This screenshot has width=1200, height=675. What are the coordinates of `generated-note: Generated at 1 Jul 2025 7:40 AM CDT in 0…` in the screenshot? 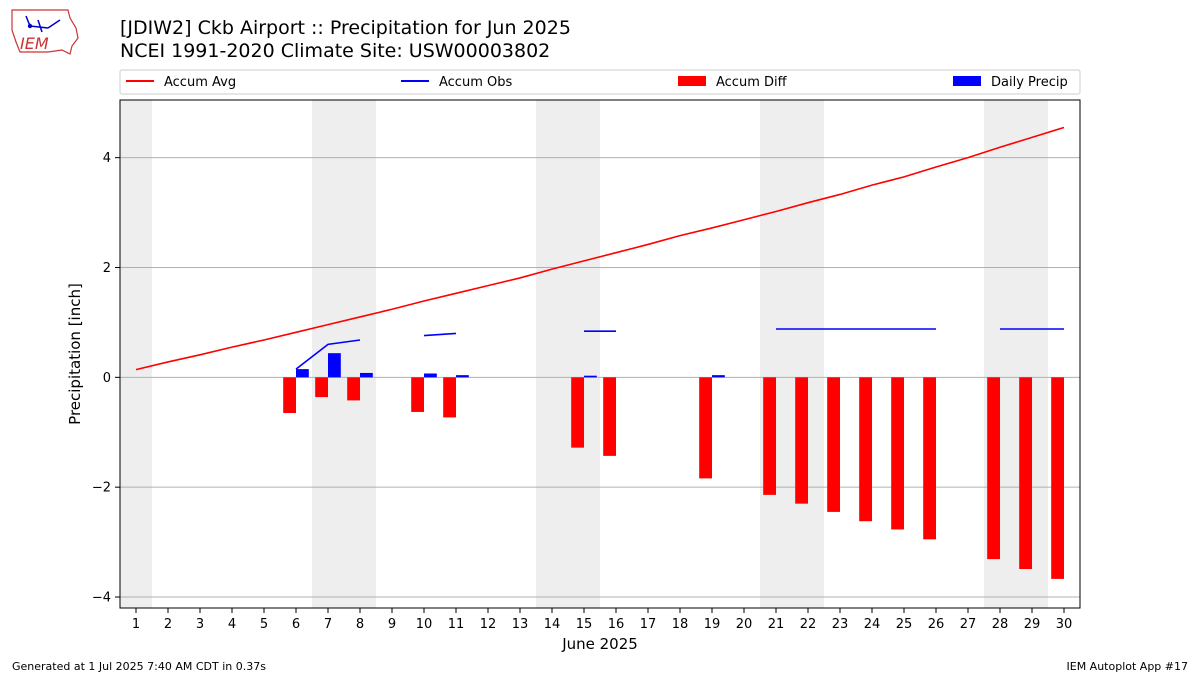 It's located at (139, 666).